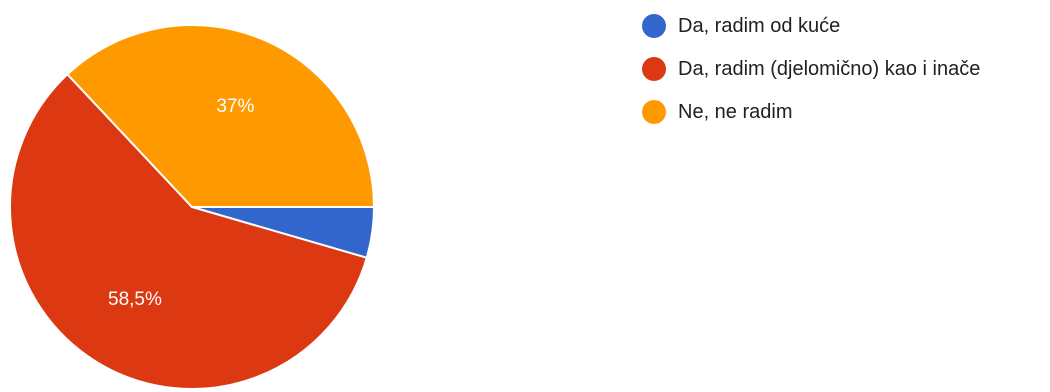  Describe the element at coordinates (235, 106) in the screenshot. I see `pie-data-label: 37%` at that location.